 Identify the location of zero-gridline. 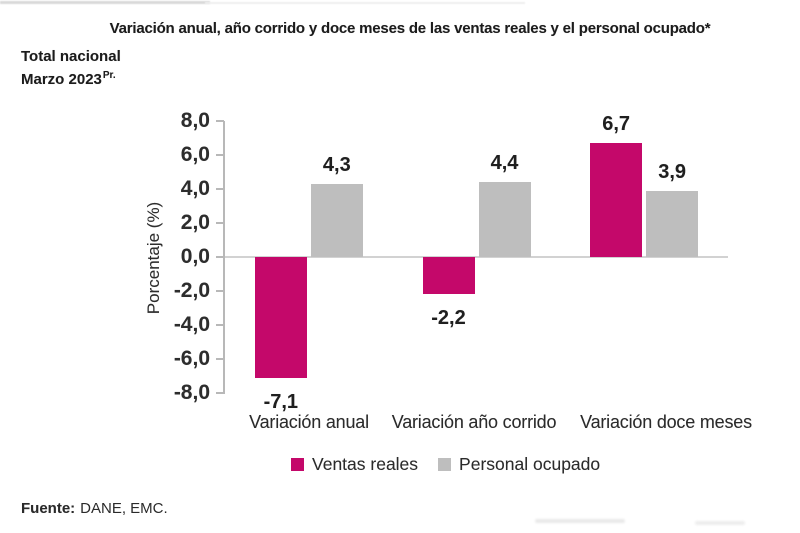
(476, 257).